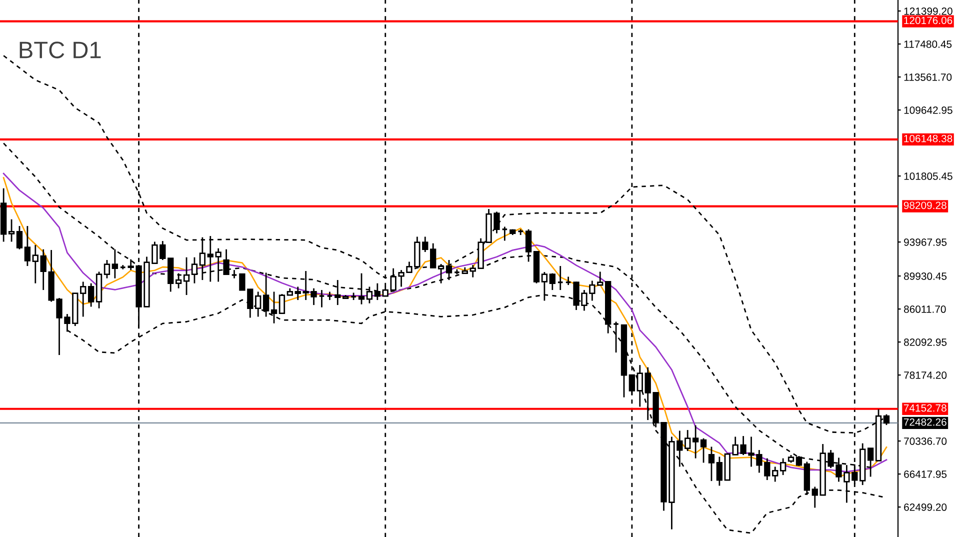 The height and width of the screenshot is (537, 957). What do you see at coordinates (925, 507) in the screenshot?
I see `y-tick-label: 62499.20` at bounding box center [925, 507].